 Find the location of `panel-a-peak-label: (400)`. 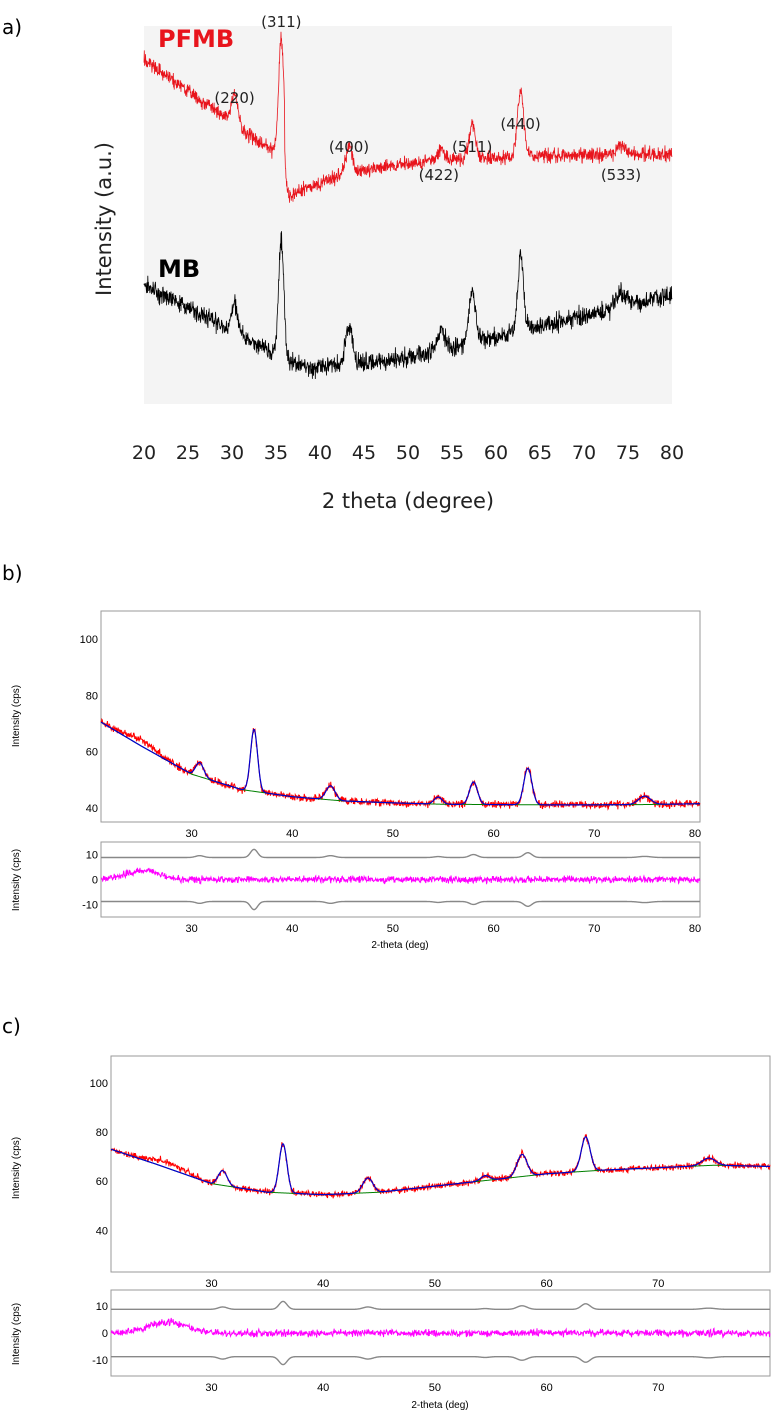

panel-a-peak-label: (400) is located at coordinates (349, 147).